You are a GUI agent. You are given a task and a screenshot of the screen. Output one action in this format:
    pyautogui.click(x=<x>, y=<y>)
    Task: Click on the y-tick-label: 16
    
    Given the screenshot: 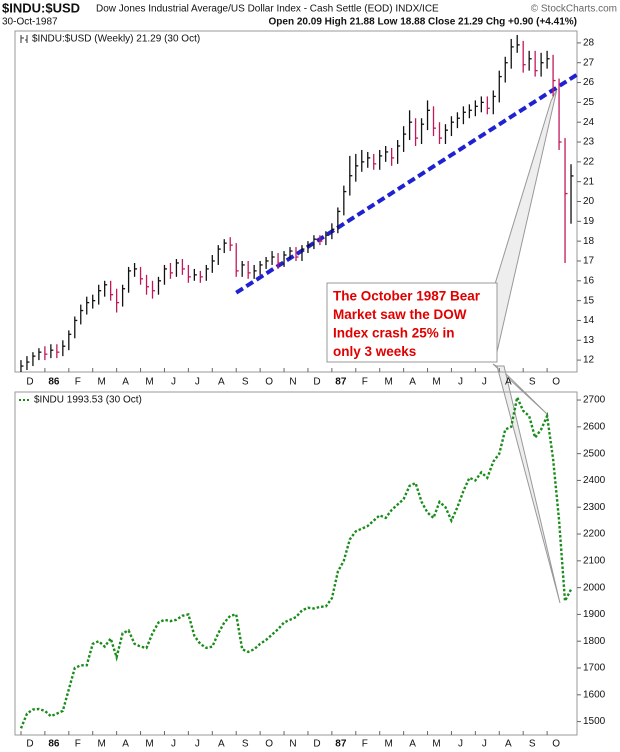 What is the action you would take?
    pyautogui.click(x=589, y=280)
    